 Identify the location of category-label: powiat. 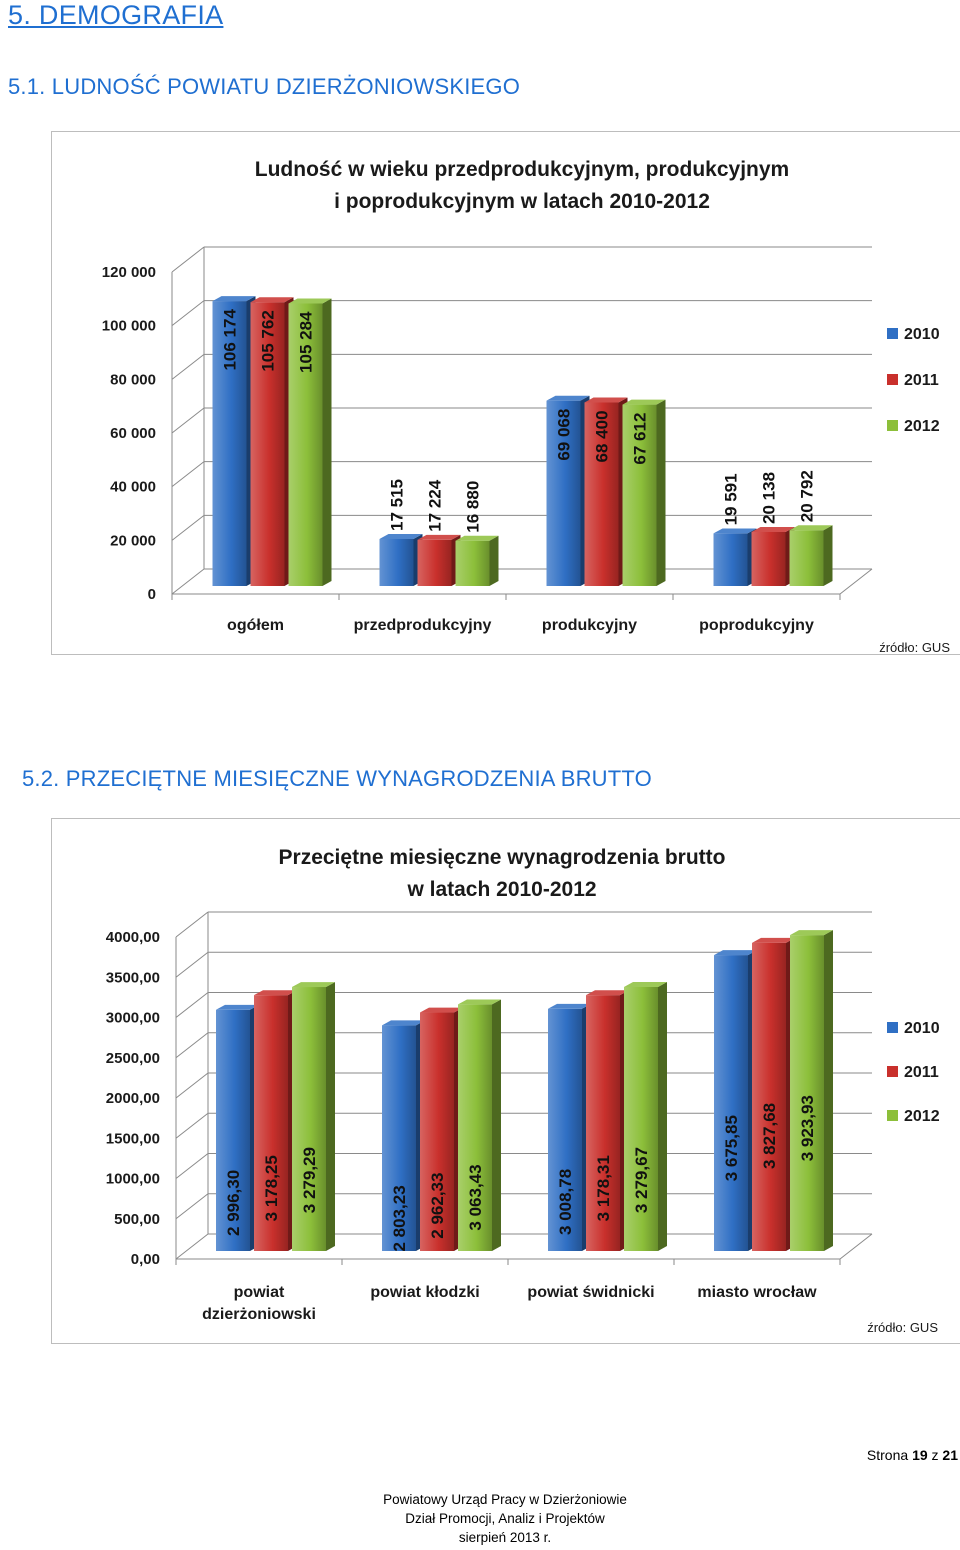
(259, 1292).